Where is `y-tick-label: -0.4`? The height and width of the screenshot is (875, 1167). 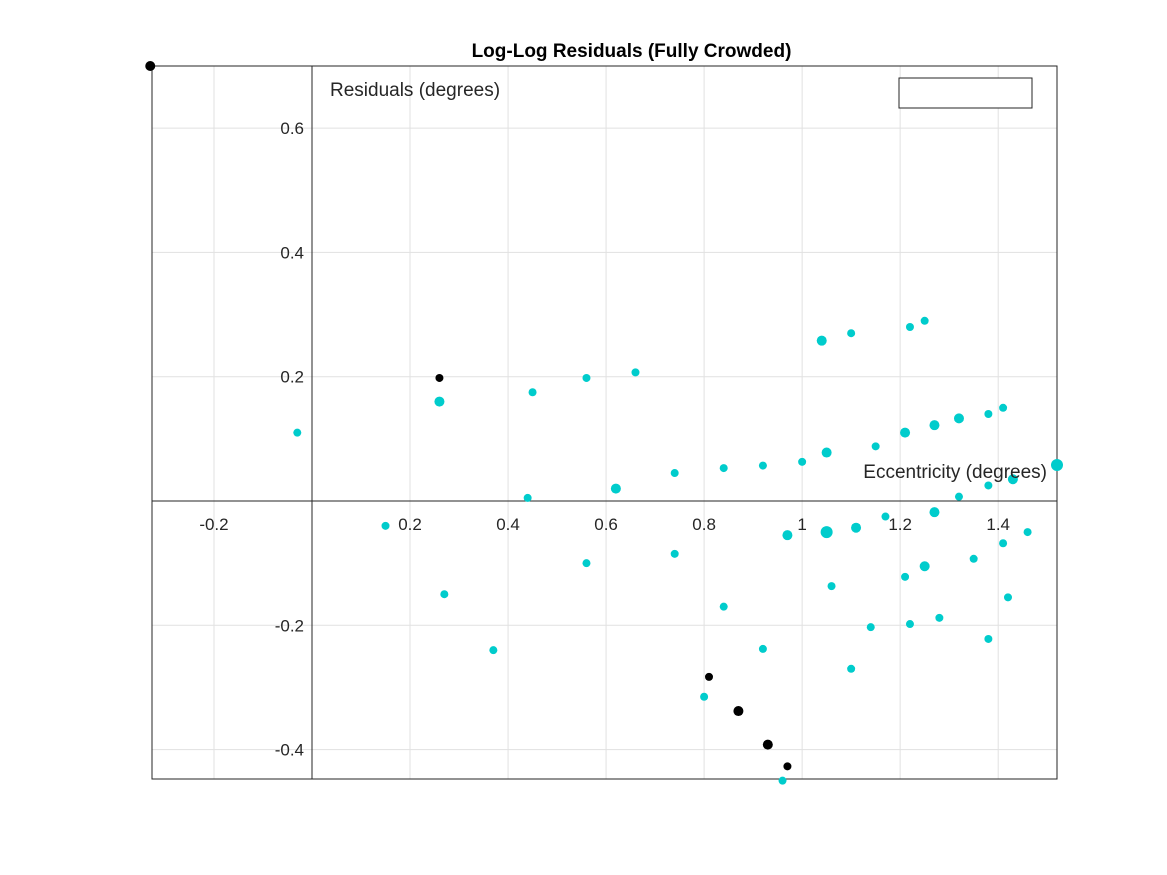 y-tick-label: -0.4 is located at coordinates (289, 750).